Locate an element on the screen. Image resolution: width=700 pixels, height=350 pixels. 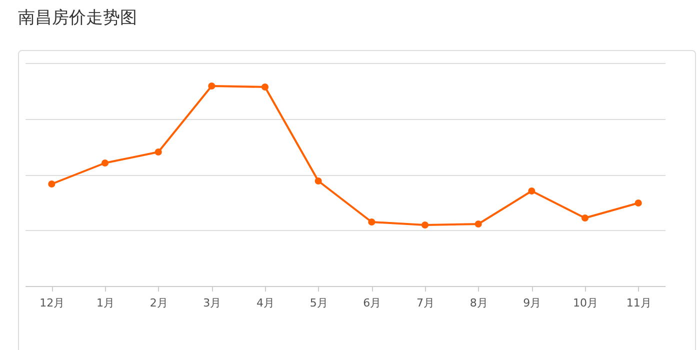
x-tick-label: 2月 is located at coordinates (159, 303).